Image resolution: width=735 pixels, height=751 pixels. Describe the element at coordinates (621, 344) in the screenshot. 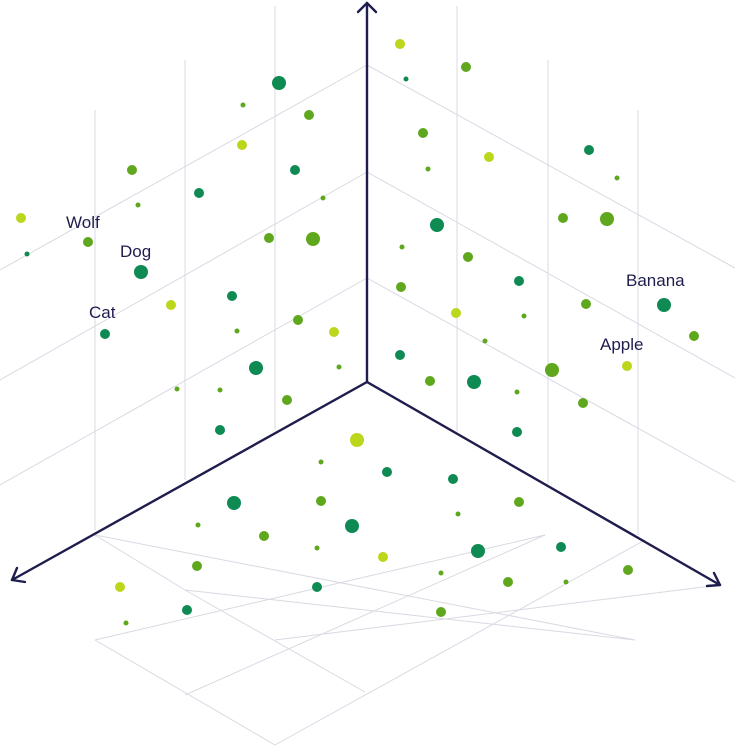

I see `label-apple: Apple` at that location.